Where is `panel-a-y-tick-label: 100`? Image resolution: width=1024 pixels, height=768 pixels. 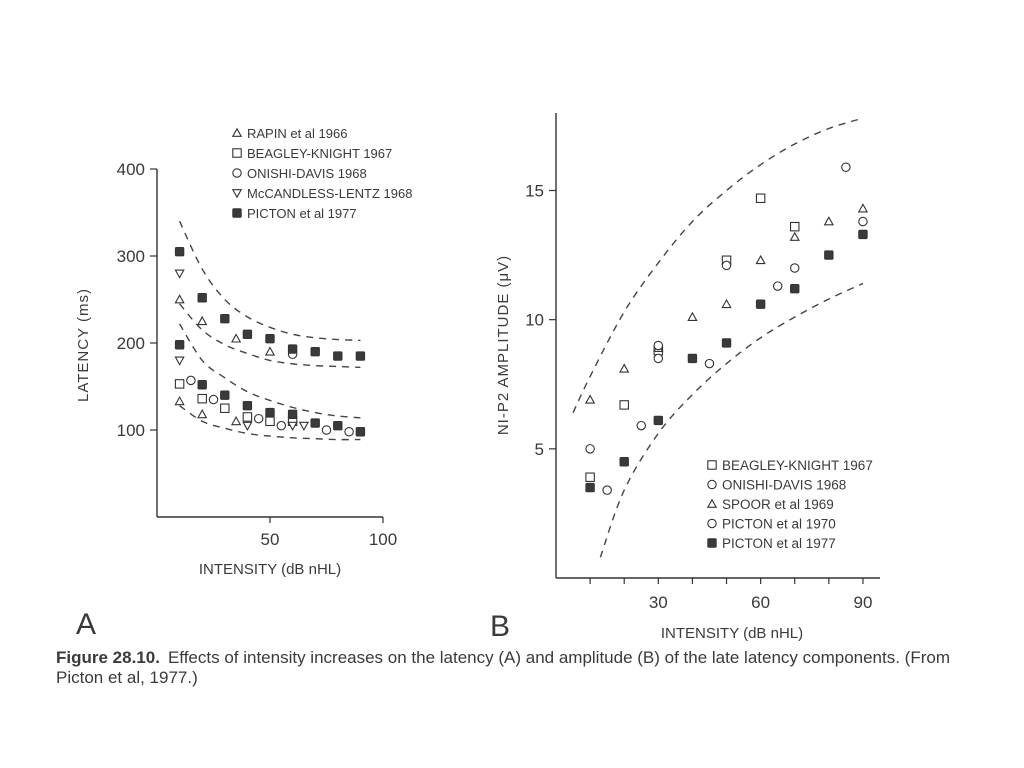
panel-a-y-tick-label: 100 is located at coordinates (131, 430).